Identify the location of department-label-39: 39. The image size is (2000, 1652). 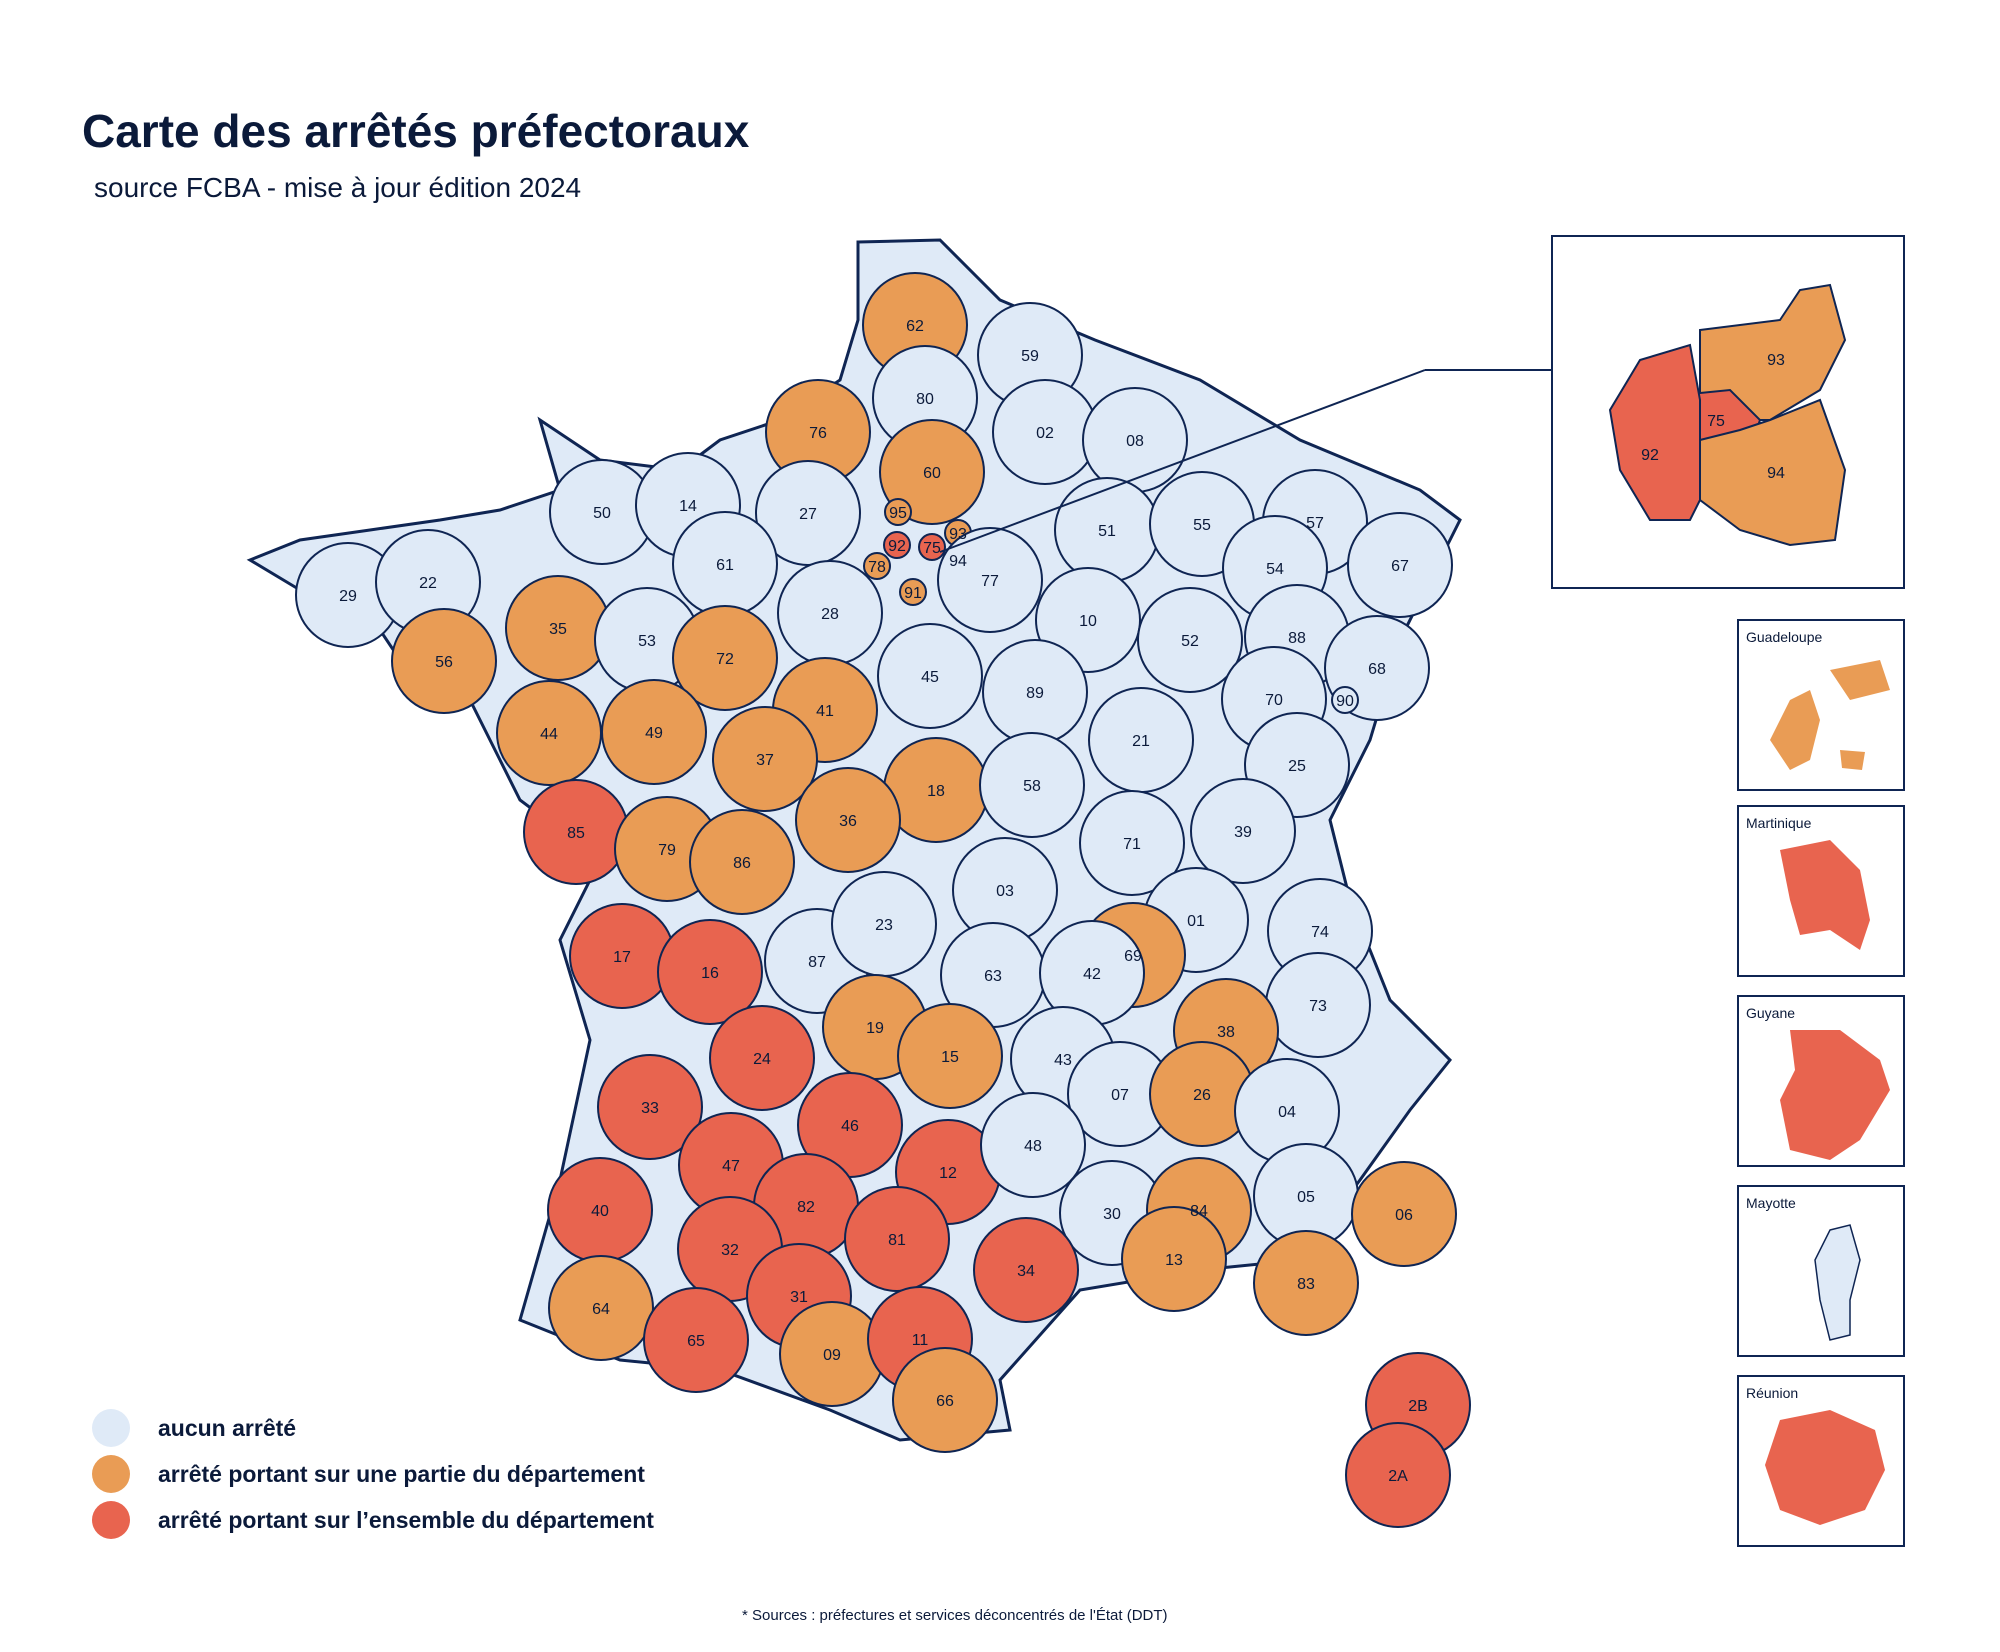
(1243, 832).